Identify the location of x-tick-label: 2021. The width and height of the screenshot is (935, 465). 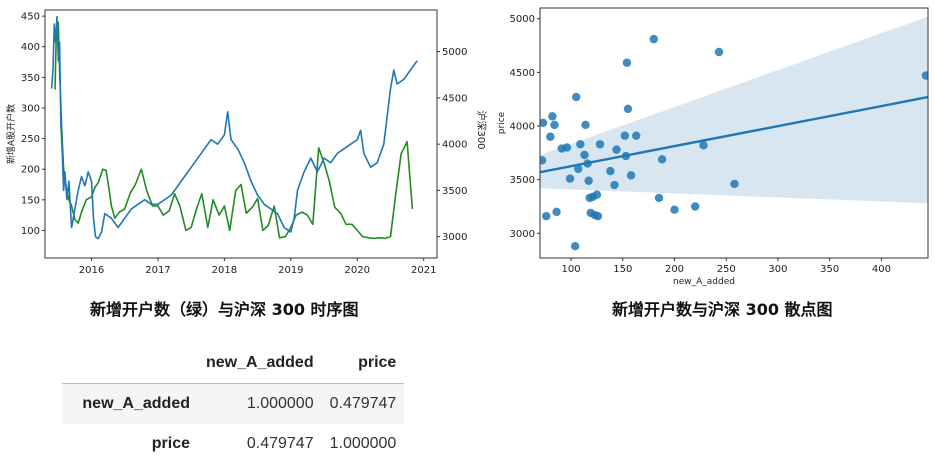
(423, 270).